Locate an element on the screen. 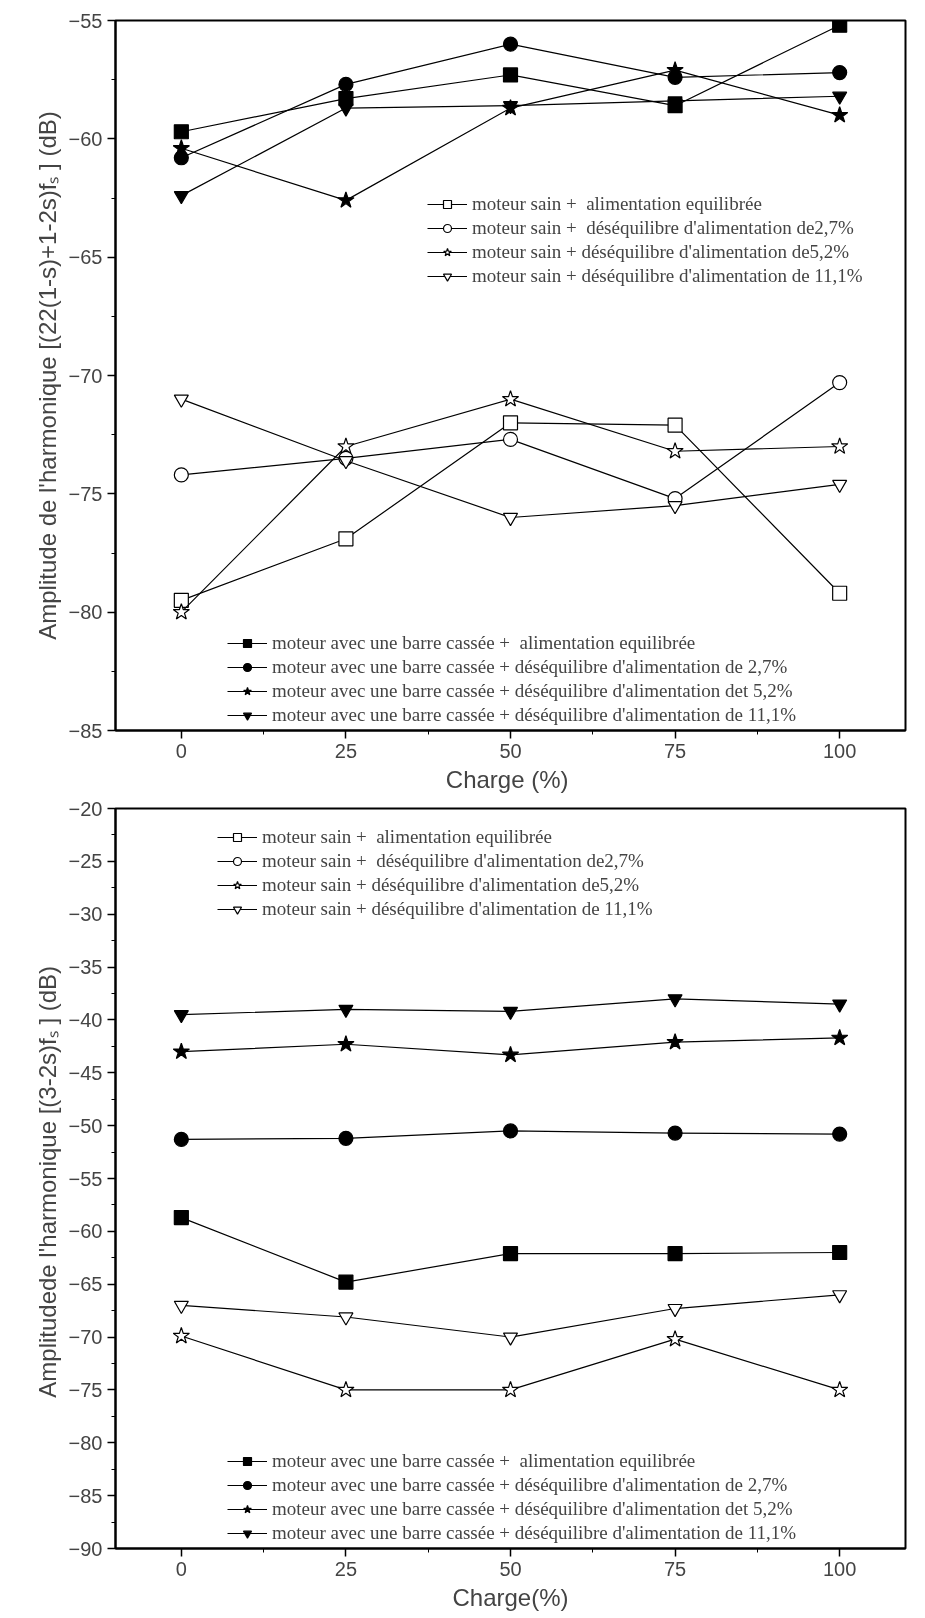  x-axis-title: Charge (%) is located at coordinates (507, 779).